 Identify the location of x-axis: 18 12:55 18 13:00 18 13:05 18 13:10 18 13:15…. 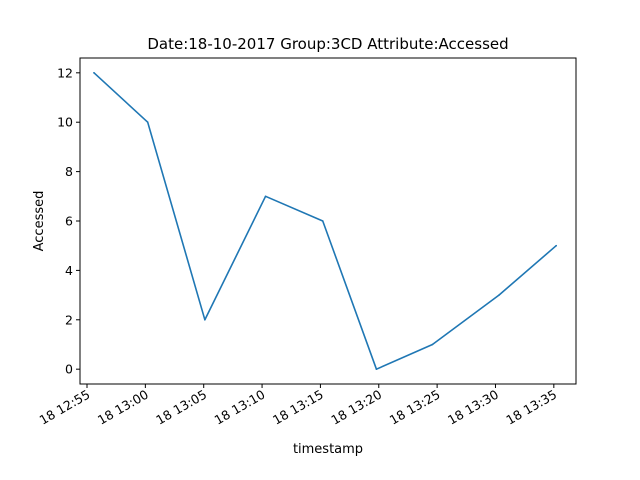
(298, 406).